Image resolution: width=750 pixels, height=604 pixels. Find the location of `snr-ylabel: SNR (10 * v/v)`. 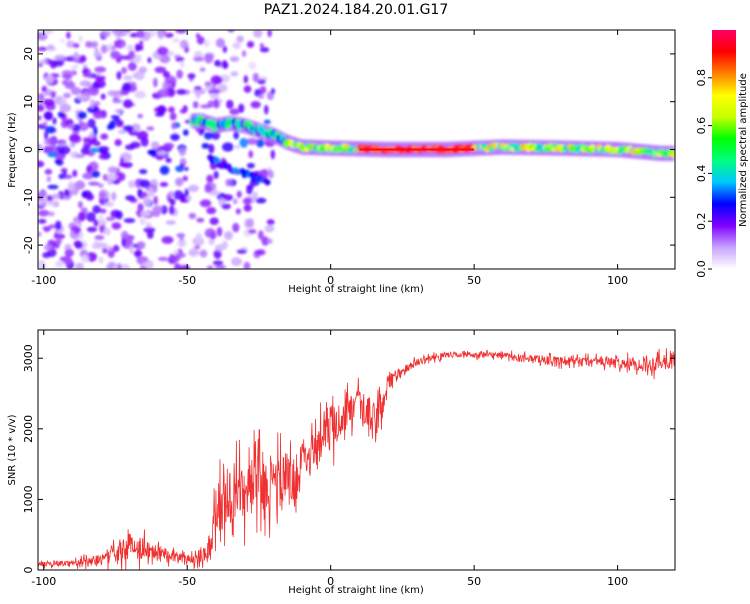

snr-ylabel: SNR (10 * v/v) is located at coordinates (12, 449).